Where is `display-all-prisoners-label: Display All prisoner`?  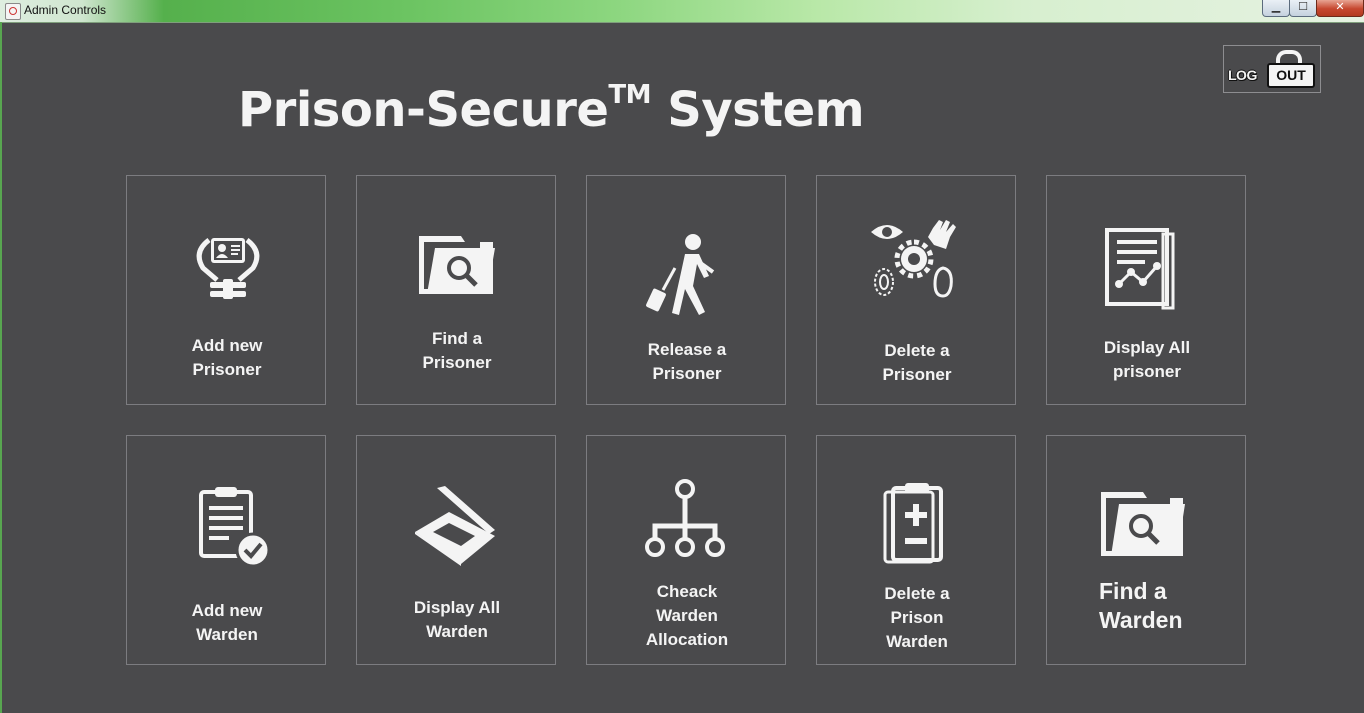 display-all-prisoners-label: Display All prisoner is located at coordinates (1147, 360).